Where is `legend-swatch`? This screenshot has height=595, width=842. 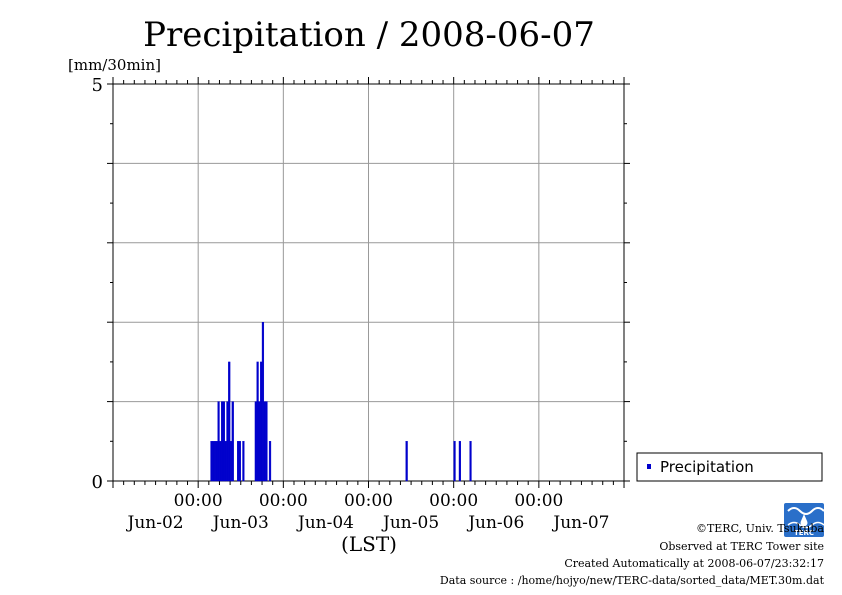
legend-swatch is located at coordinates (649, 466).